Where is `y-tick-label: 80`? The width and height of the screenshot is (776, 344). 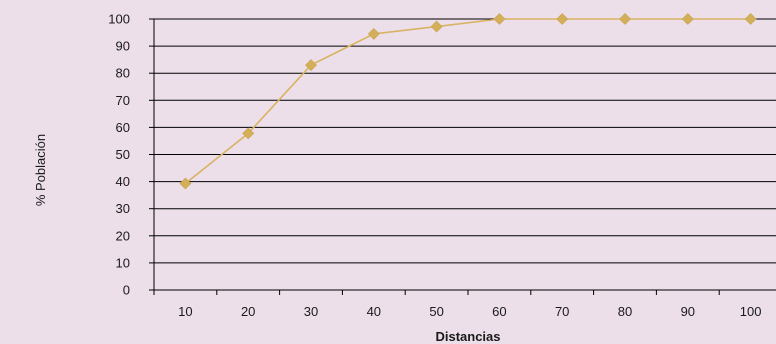
y-tick-label: 80 is located at coordinates (123, 73).